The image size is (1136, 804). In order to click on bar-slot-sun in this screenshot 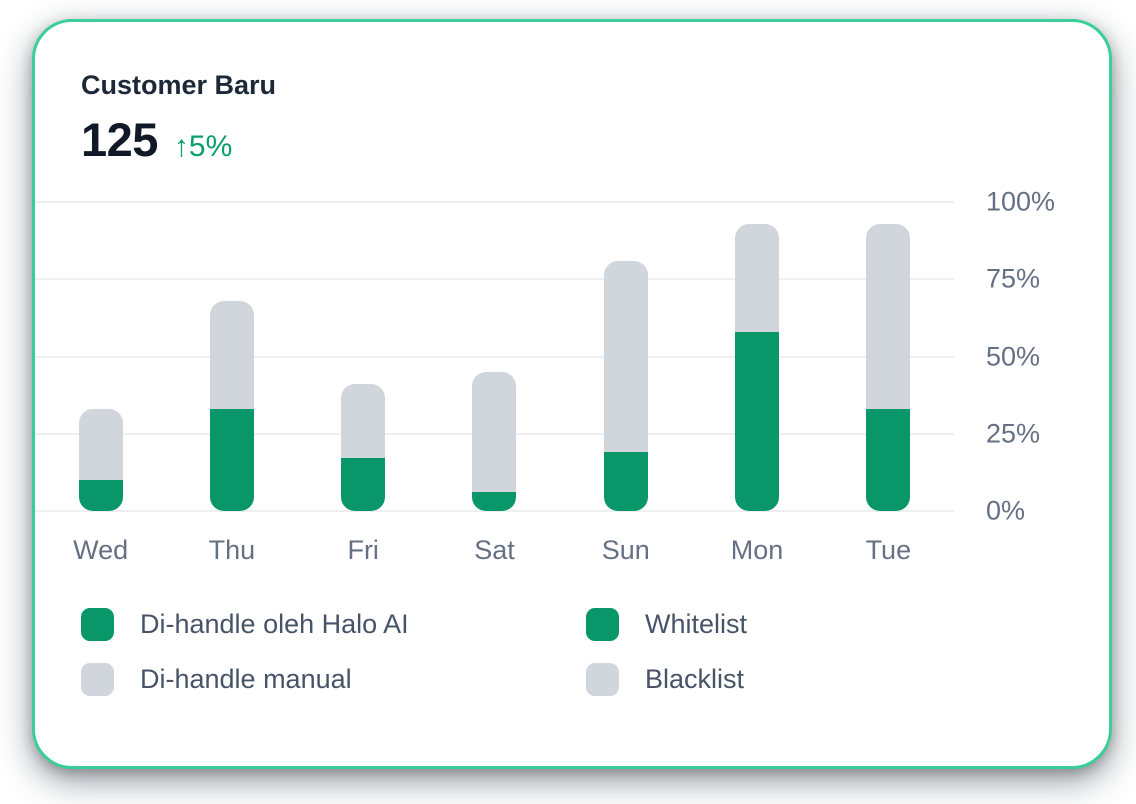, I will do `click(625, 356)`.